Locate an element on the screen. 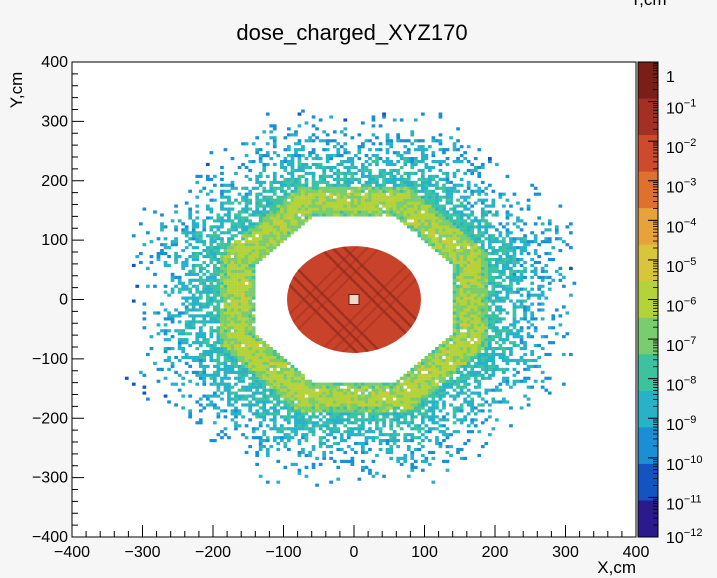 Image resolution: width=717 pixels, height=578 pixels. core-center-marker is located at coordinates (354, 299).